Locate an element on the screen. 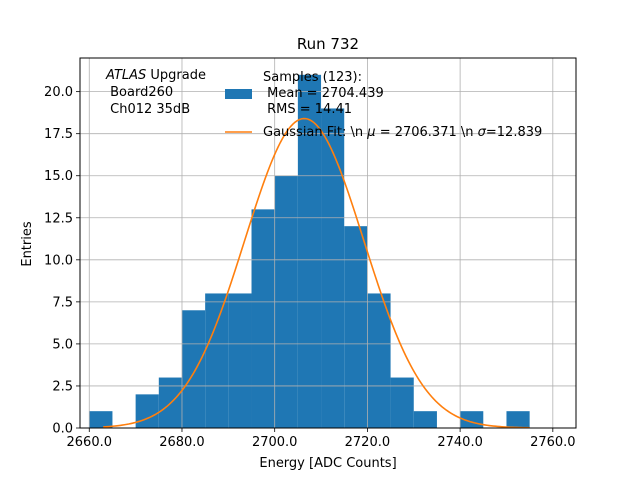  chart-title: Run 732 is located at coordinates (328, 44).